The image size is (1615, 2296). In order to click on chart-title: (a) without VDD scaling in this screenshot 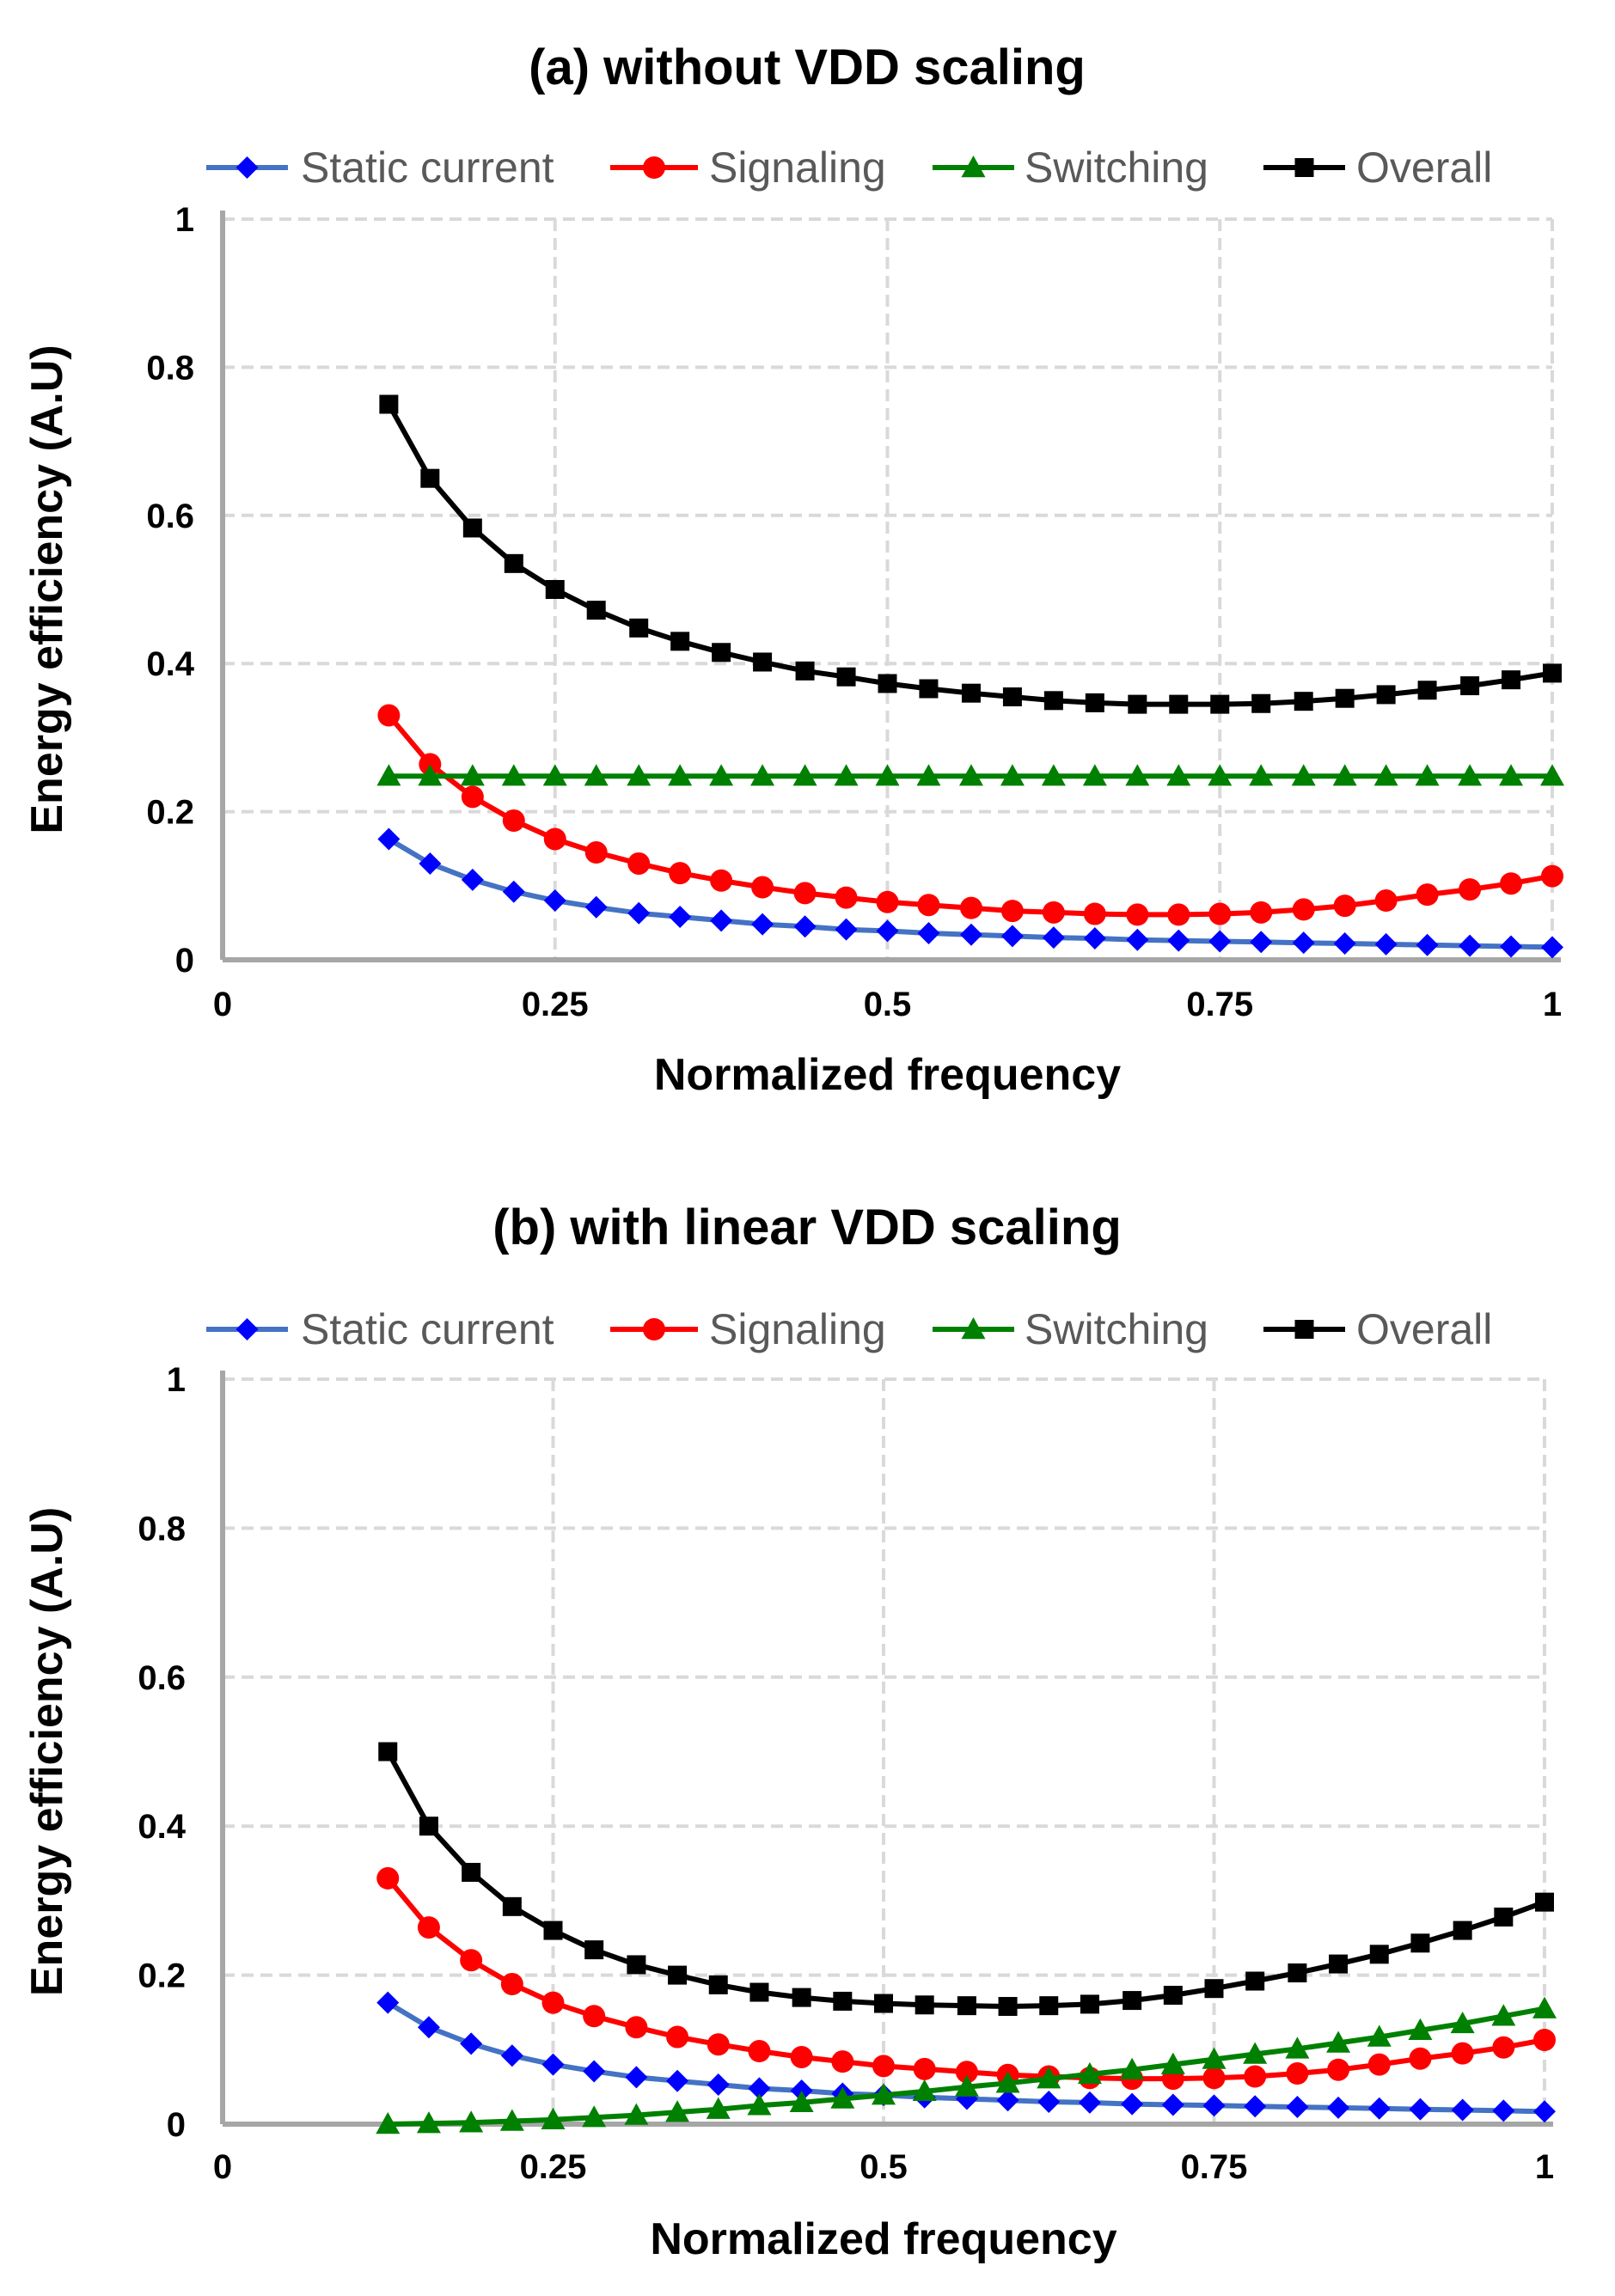, I will do `click(807, 67)`.